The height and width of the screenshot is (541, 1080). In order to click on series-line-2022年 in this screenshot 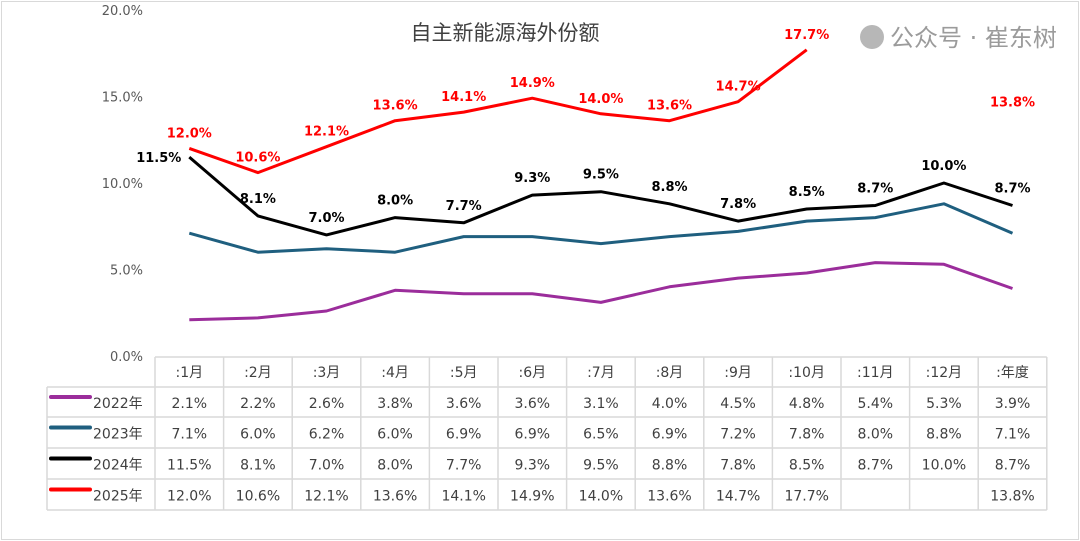, I will do `click(601, 291)`.